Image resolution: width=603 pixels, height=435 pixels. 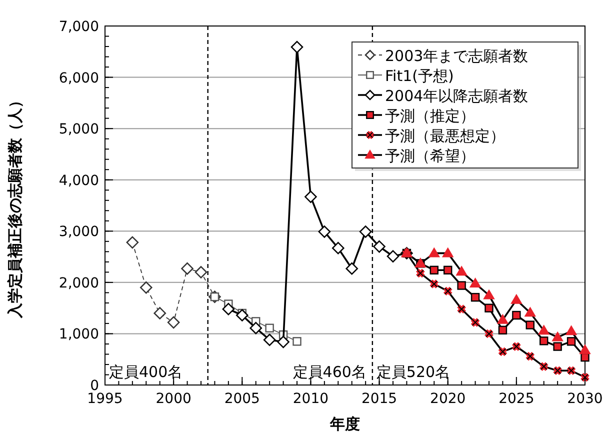 What do you see at coordinates (94, 386) in the screenshot?
I see `y-tick-label: 0` at bounding box center [94, 386].